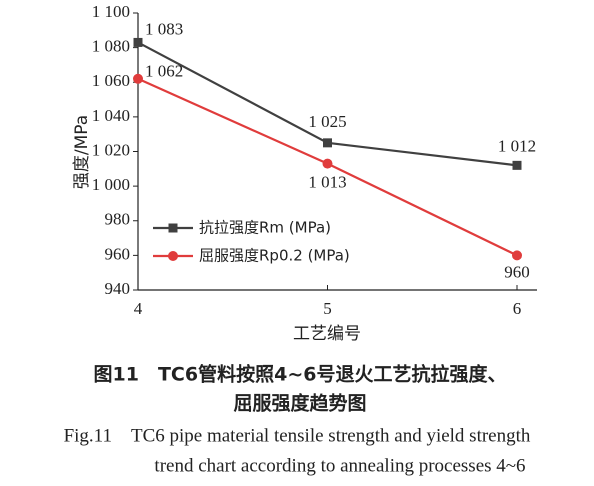 The height and width of the screenshot is (486, 594). I want to click on caption-cn: 屈服强度趋势图, so click(299, 403).